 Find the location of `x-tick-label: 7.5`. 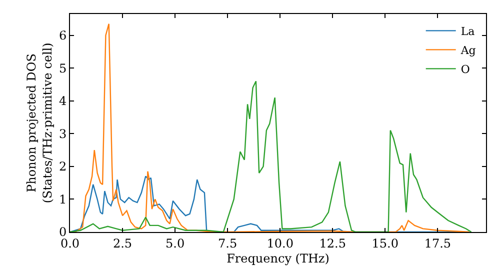

x-tick-label: 7.5 is located at coordinates (228, 243).